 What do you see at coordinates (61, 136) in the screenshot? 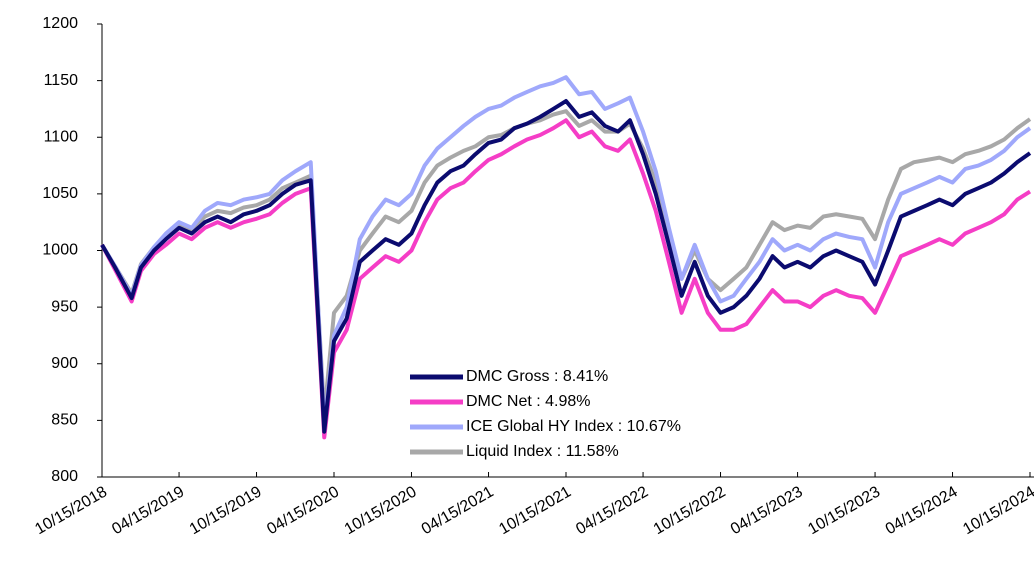
I see `y-tick-label: 1100` at bounding box center [61, 136].